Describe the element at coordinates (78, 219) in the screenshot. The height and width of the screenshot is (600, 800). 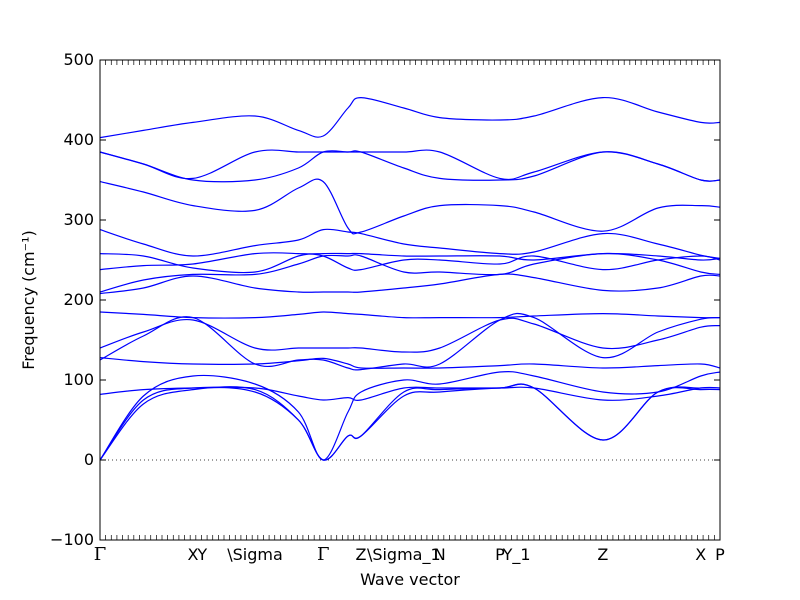
I see `y-tick-label: 300` at that location.